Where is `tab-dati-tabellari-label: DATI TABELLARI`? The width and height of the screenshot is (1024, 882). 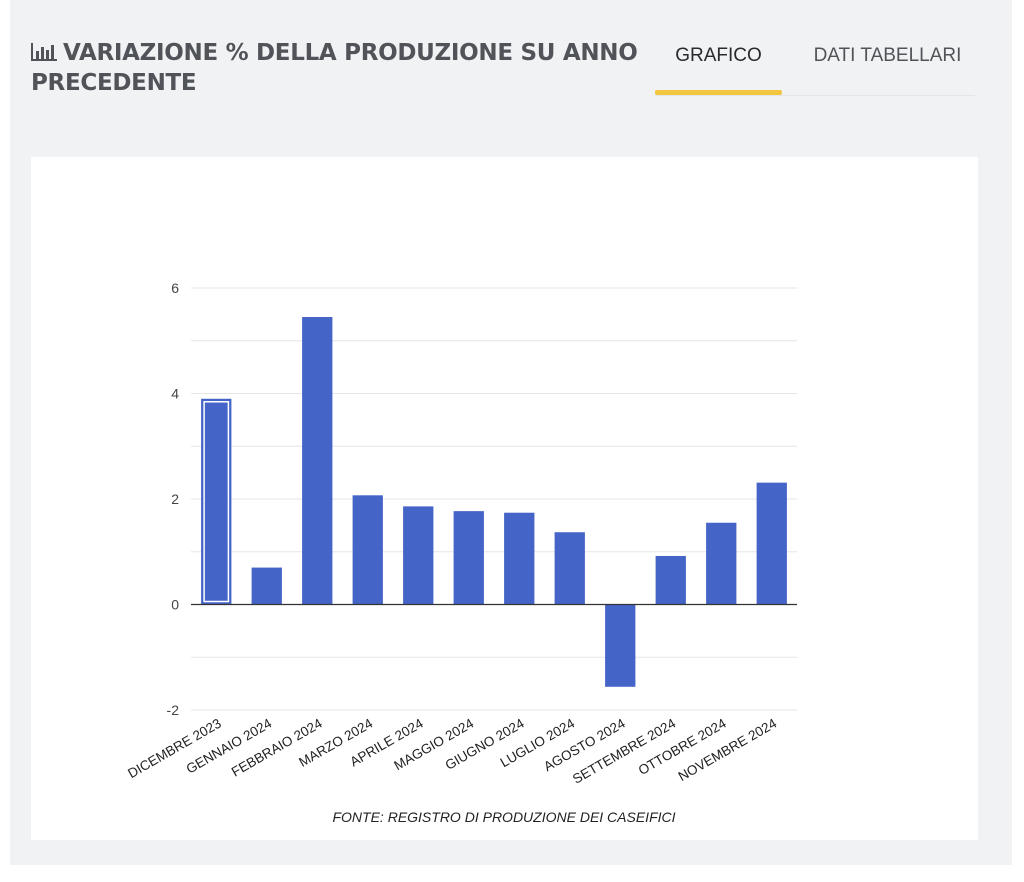
tab-dati-tabellari-label: DATI TABELLARI is located at coordinates (887, 55).